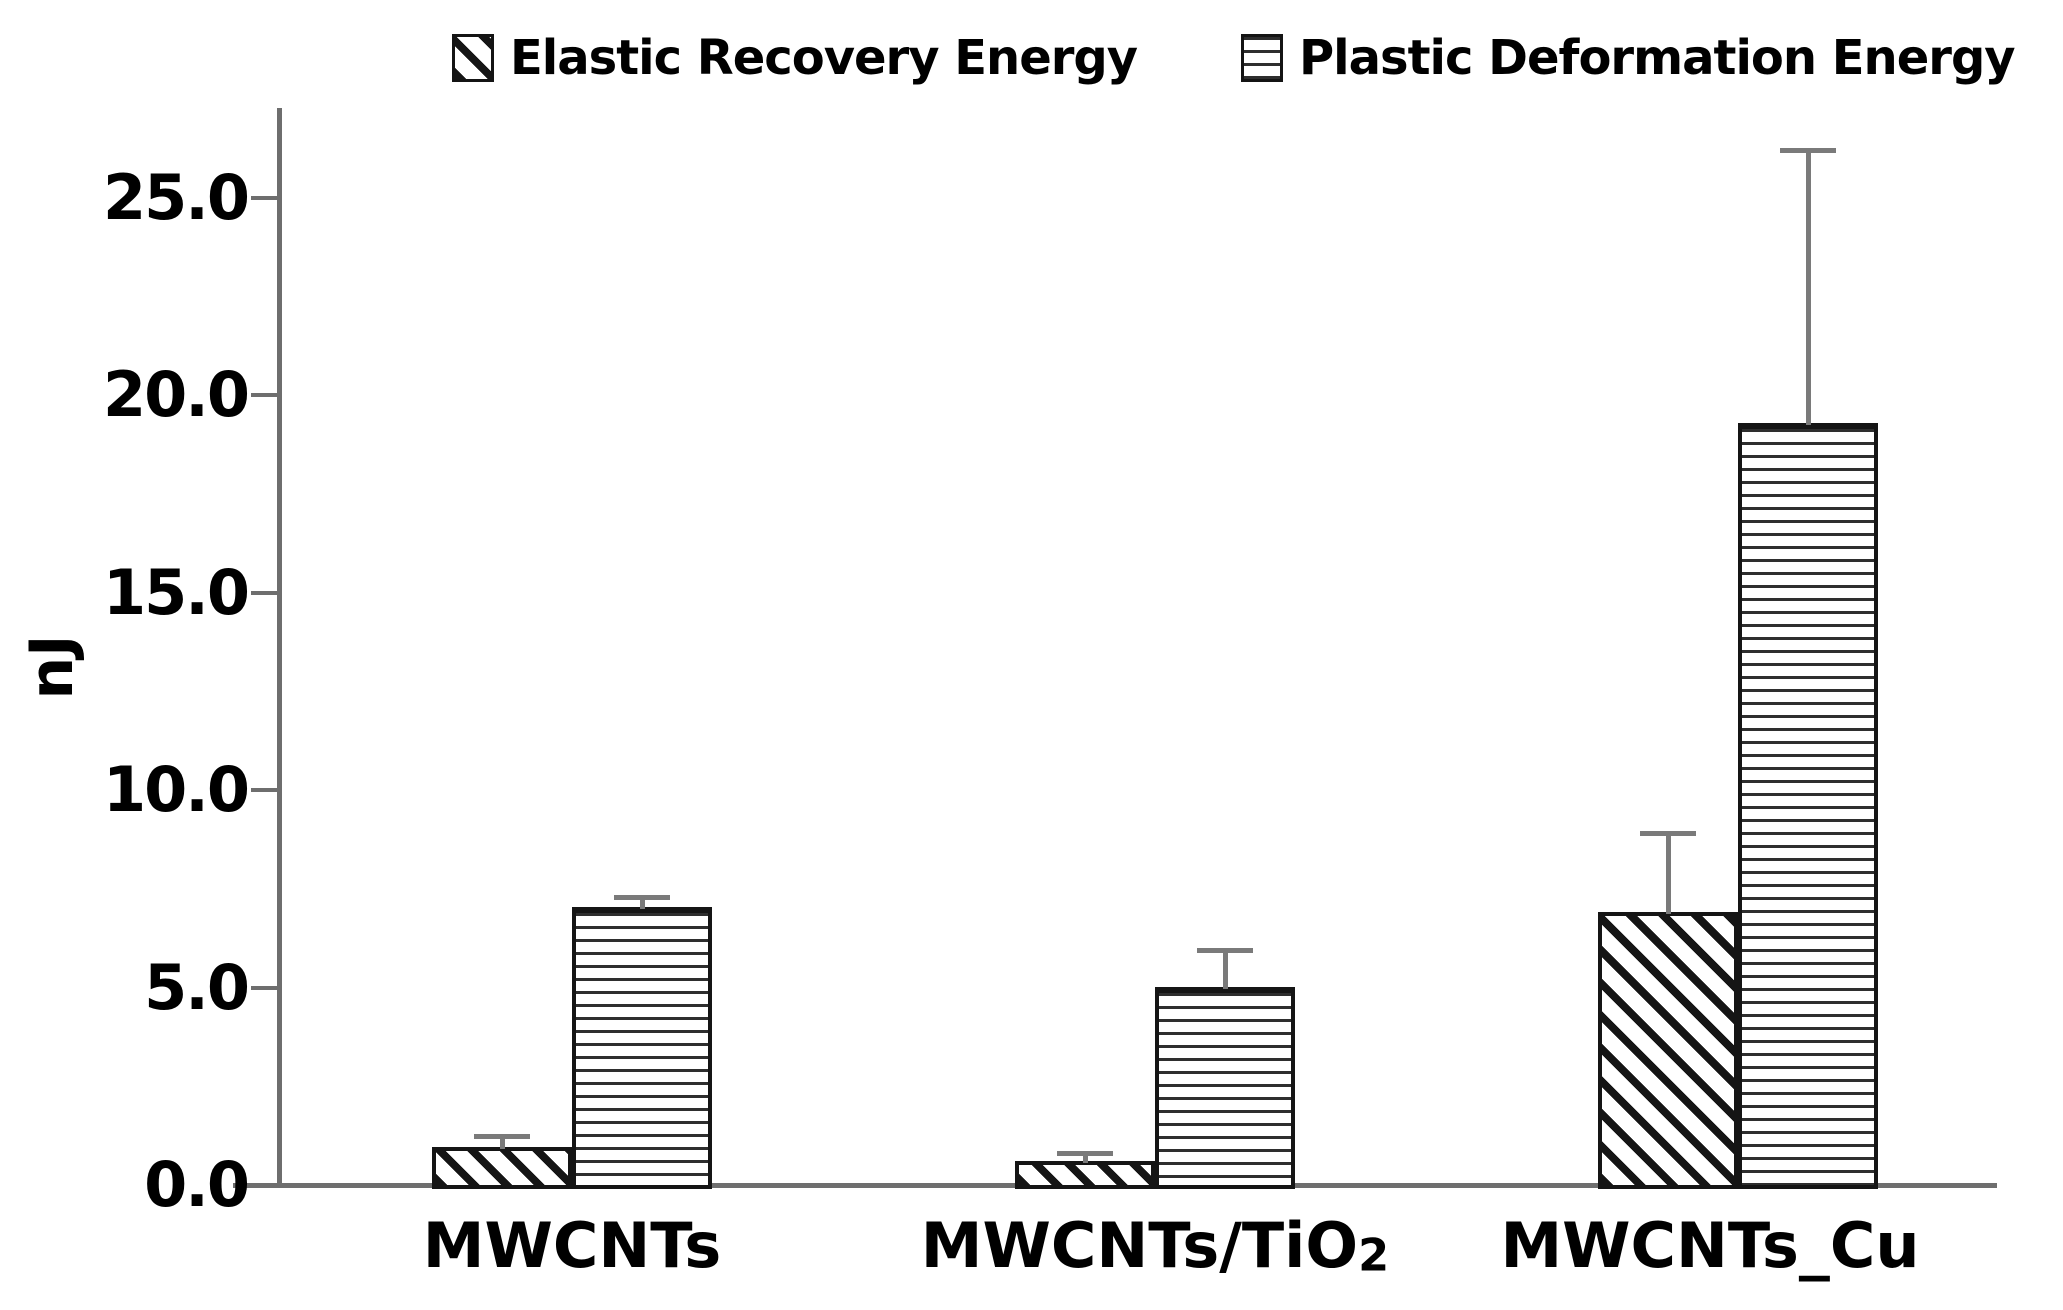  I want to click on diagonal-hatch-swatch-icon, so click(473, 58).